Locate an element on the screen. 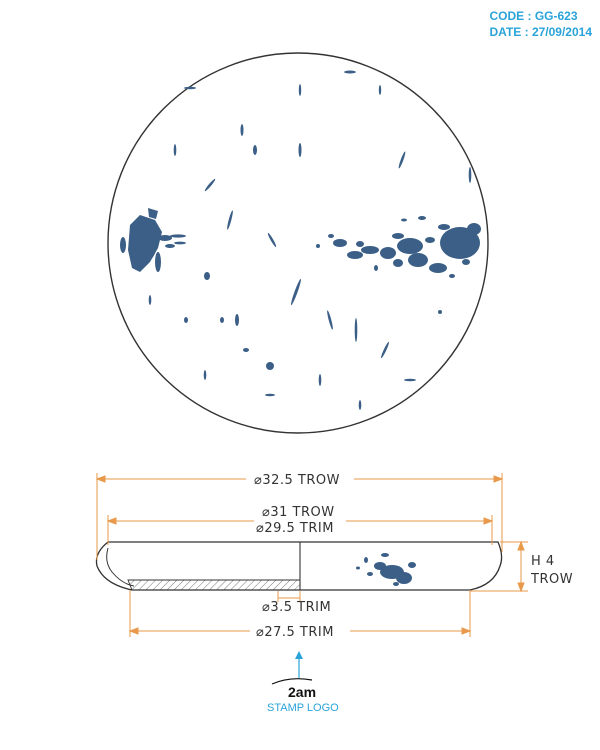  height-unit-label: TROW is located at coordinates (551, 579).